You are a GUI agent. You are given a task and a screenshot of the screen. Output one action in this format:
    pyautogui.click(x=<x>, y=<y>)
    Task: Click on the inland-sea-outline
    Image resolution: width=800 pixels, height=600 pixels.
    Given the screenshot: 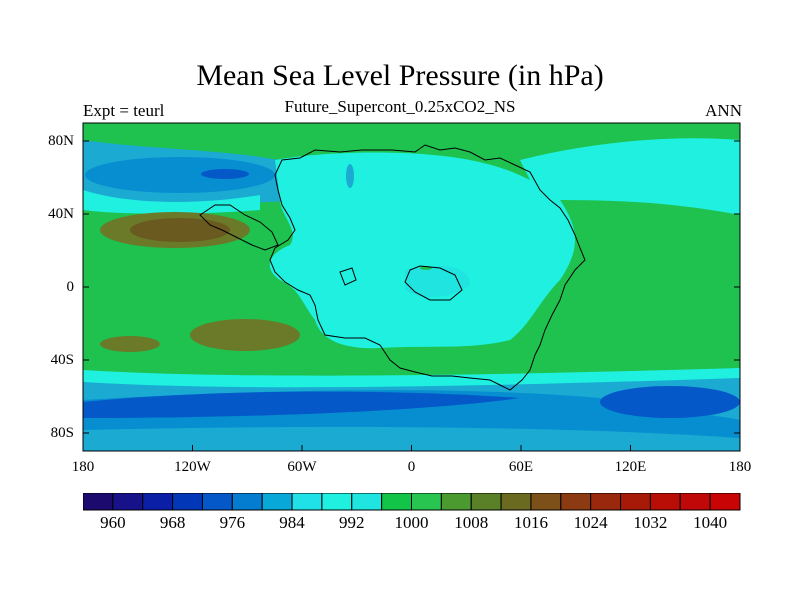 What is the action you would take?
    pyautogui.click(x=433, y=283)
    